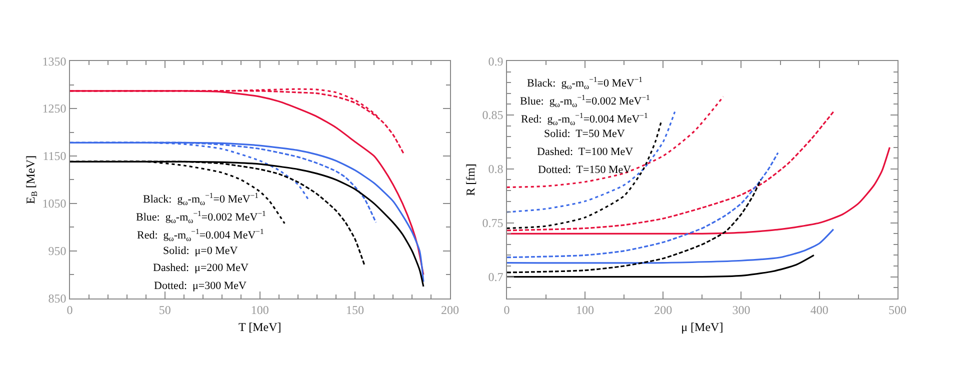  I want to click on x-tick-label: 50, so click(164, 309).